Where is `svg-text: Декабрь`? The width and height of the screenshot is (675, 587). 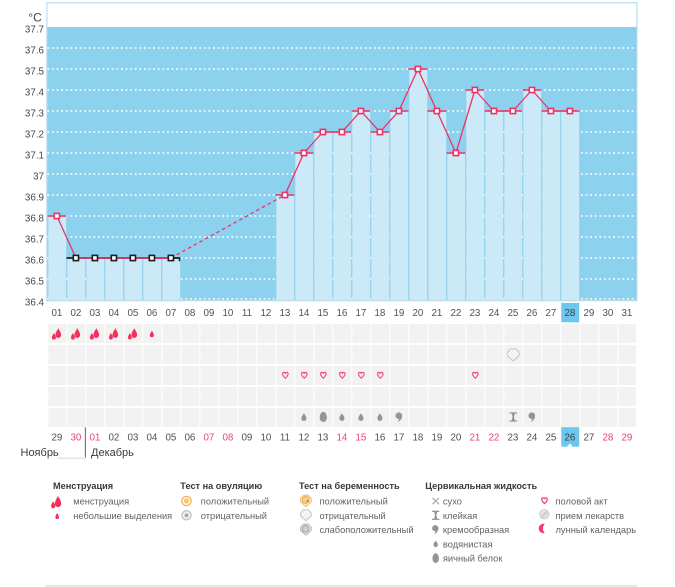
svg-text: Декабрь is located at coordinates (112, 453).